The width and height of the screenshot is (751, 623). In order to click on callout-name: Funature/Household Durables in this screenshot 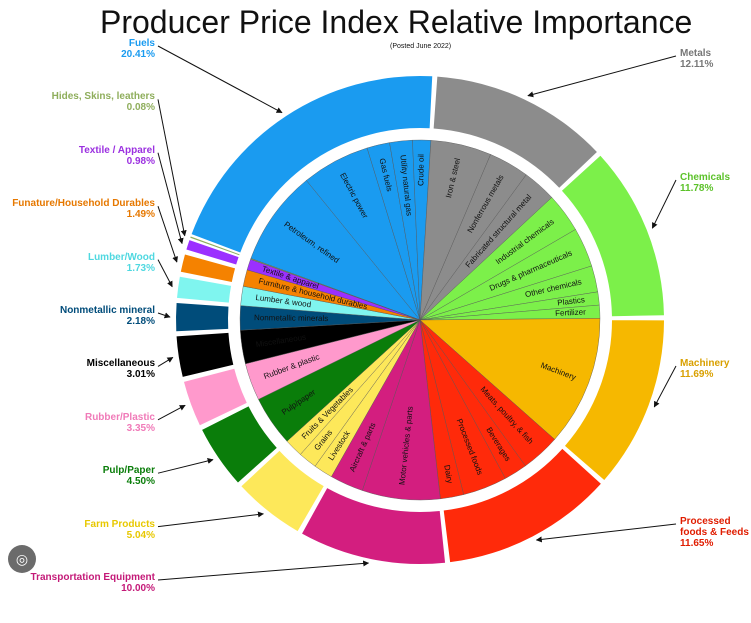, I will do `click(83, 204)`.